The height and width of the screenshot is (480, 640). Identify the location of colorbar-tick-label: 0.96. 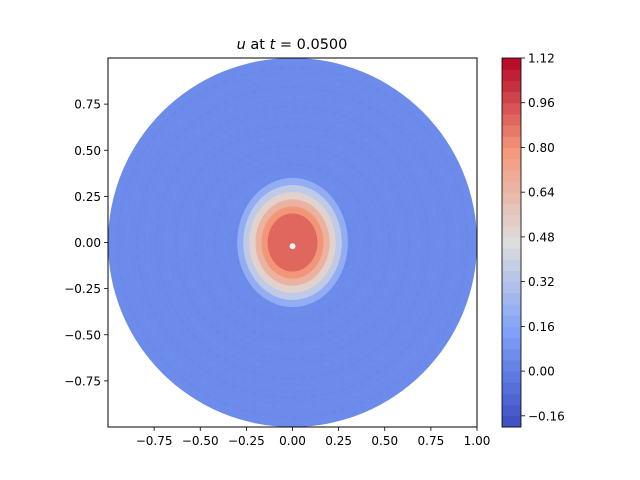
(541, 103).